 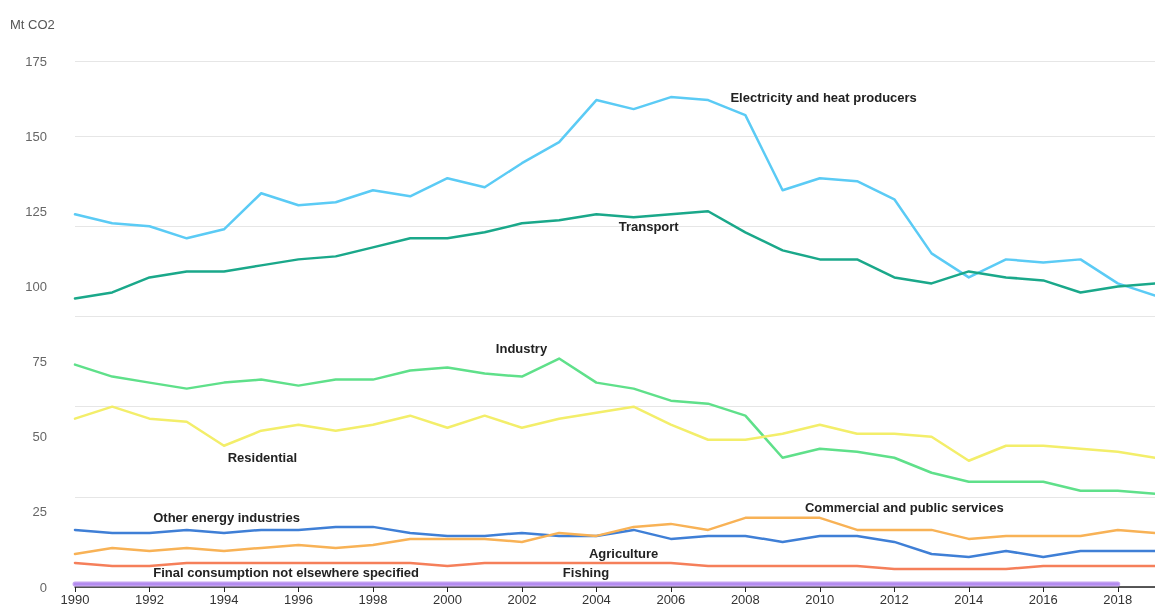 What do you see at coordinates (36, 61) in the screenshot?
I see `y-tick-label: 175` at bounding box center [36, 61].